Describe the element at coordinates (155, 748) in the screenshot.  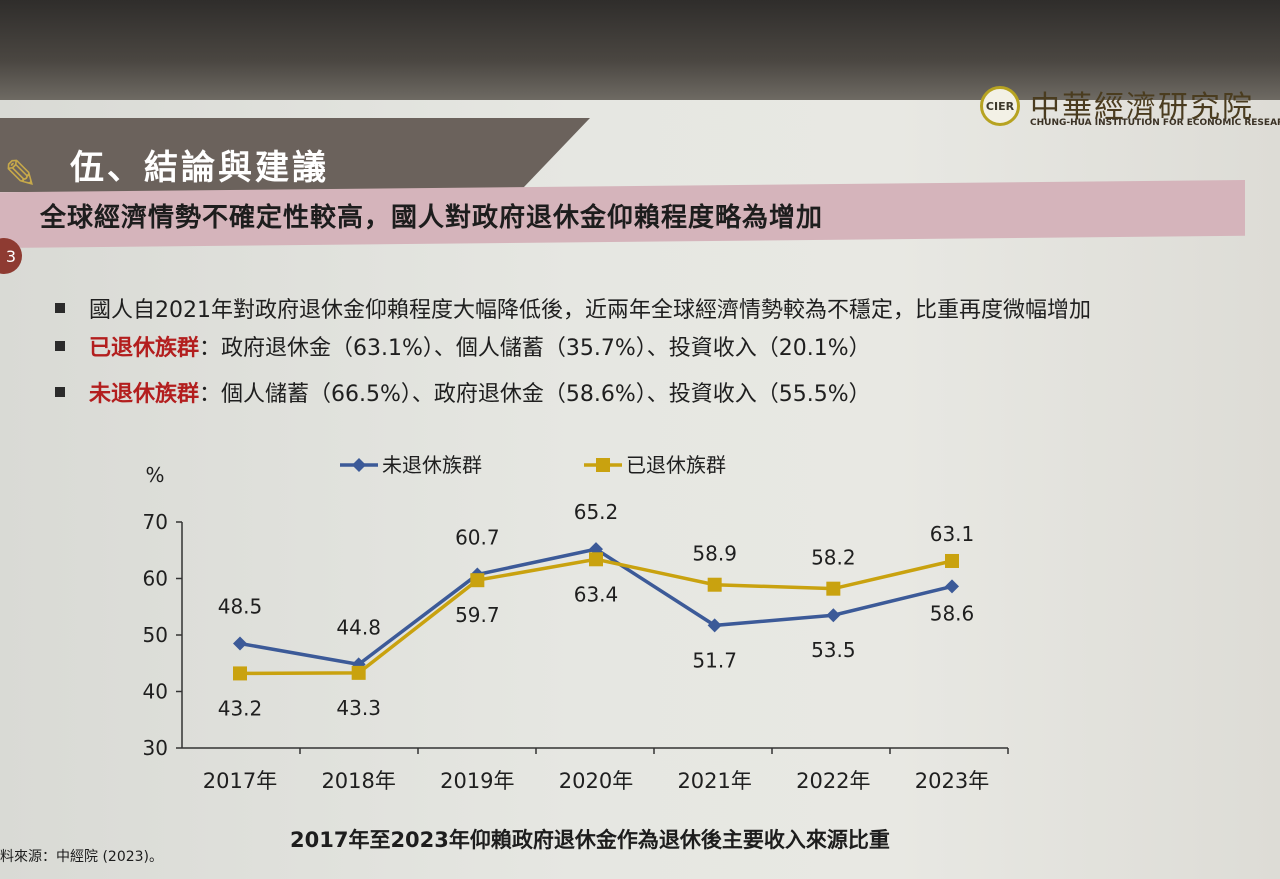
I see `y-tick-label: 30` at that location.